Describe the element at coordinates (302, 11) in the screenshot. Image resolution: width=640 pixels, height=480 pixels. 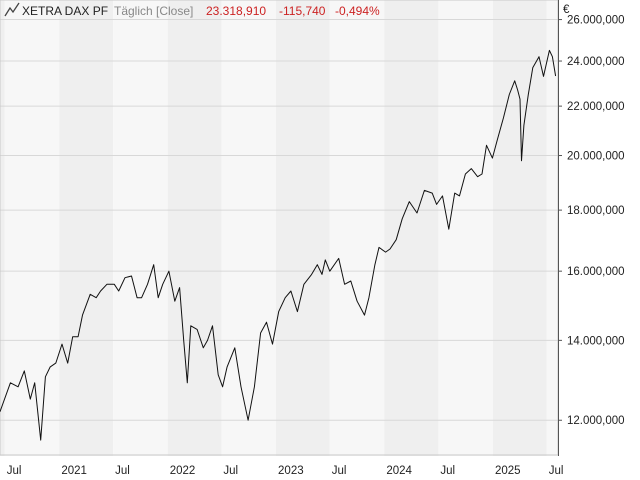
I see `change-value: -115,740` at that location.